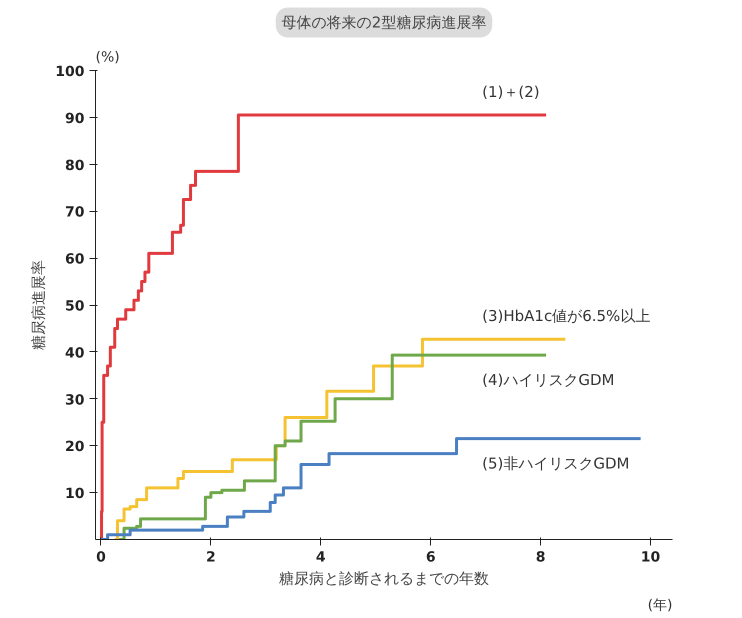 This screenshot has width=742, height=618. What do you see at coordinates (541, 558) in the screenshot?
I see `x-tick-label: 8` at bounding box center [541, 558].